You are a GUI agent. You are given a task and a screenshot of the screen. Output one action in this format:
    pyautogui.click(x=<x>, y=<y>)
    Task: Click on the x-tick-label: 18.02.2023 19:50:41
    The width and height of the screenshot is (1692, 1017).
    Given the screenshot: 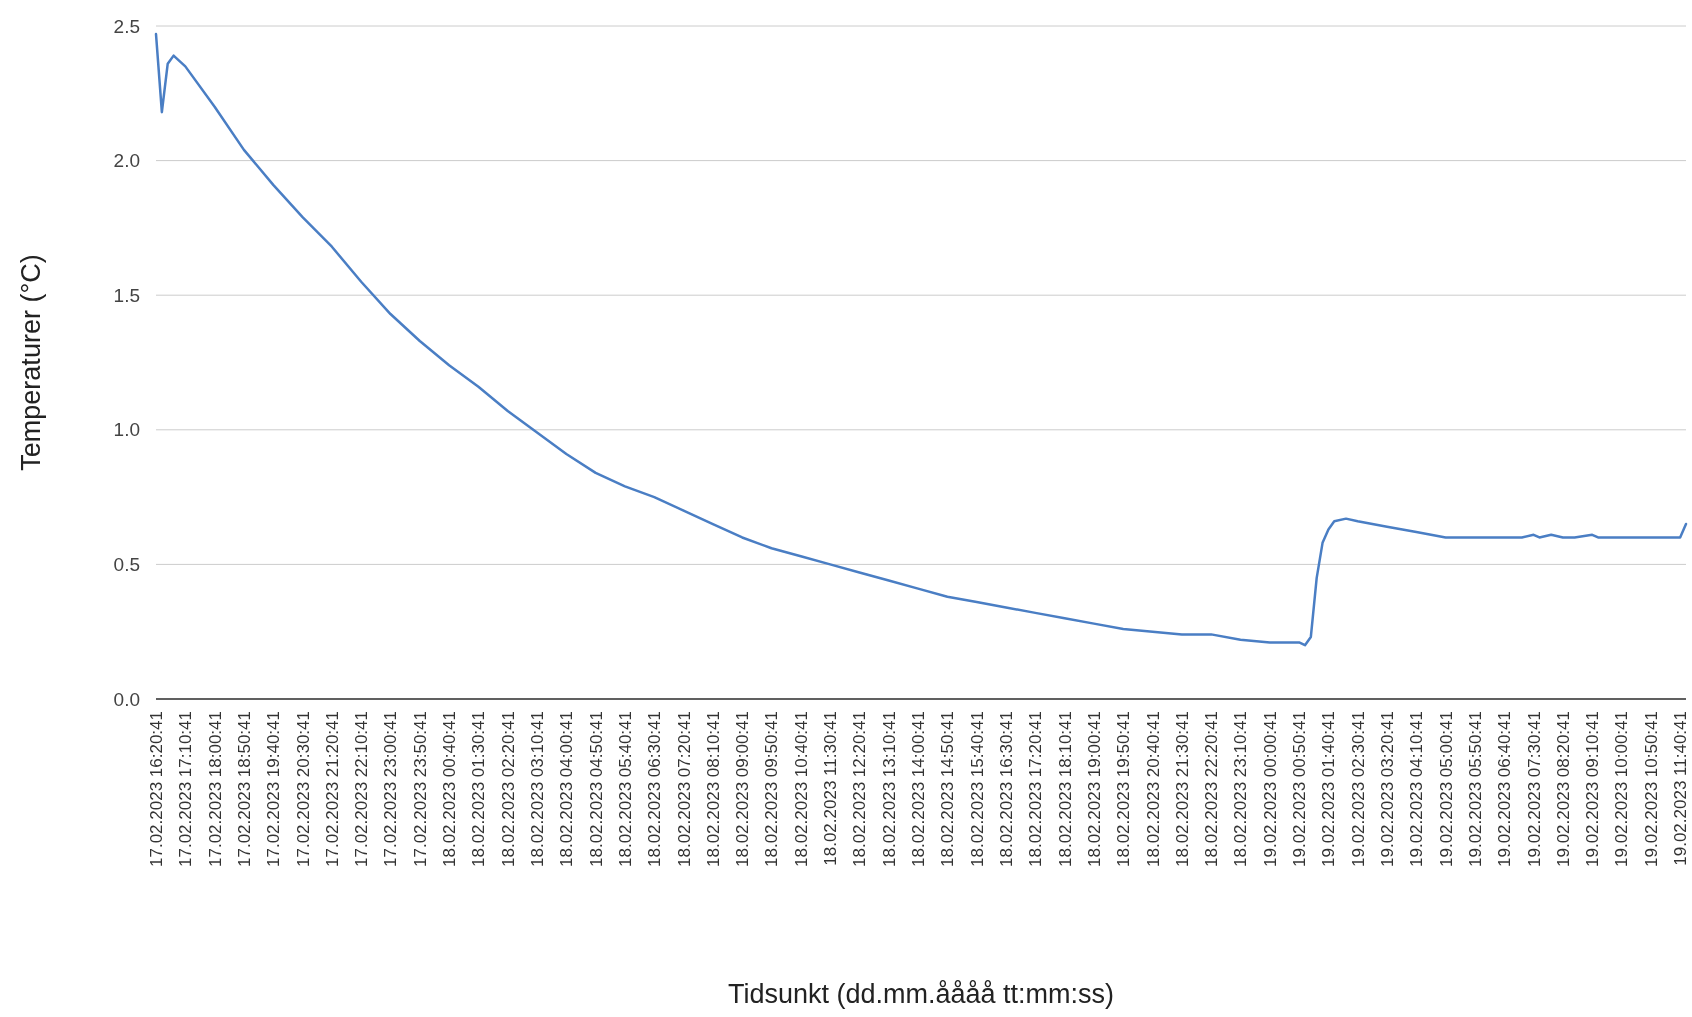 What is the action you would take?
    pyautogui.click(x=1124, y=789)
    